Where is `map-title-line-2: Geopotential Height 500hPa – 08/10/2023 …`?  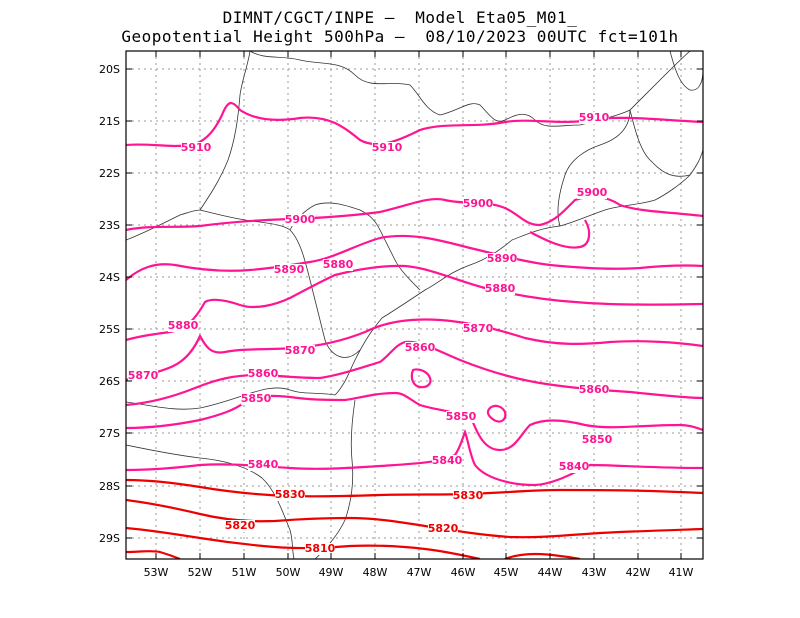
map-title-line-2: Geopotential Height 500hPa – 08/10/2023 … is located at coordinates (400, 36).